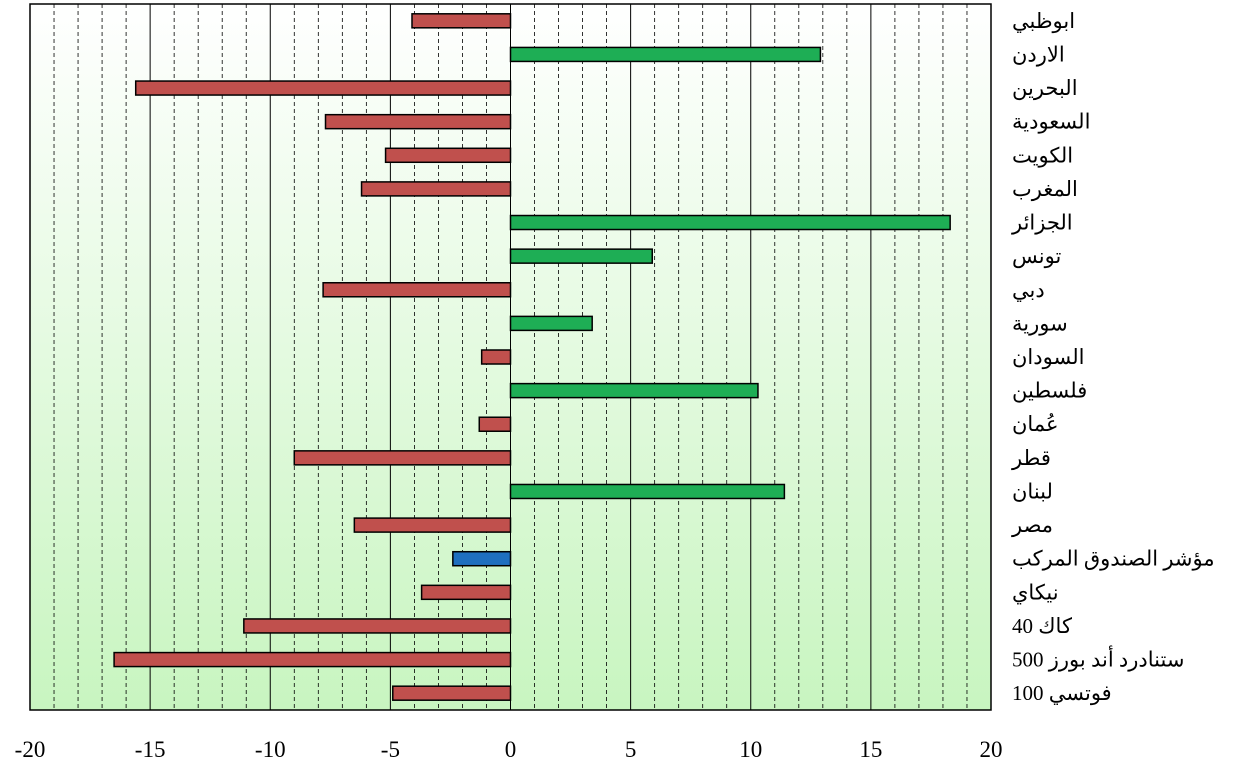 The width and height of the screenshot is (1242, 765). Describe the element at coordinates (991, 749) in the screenshot. I see `x-tick-label: 20` at that location.